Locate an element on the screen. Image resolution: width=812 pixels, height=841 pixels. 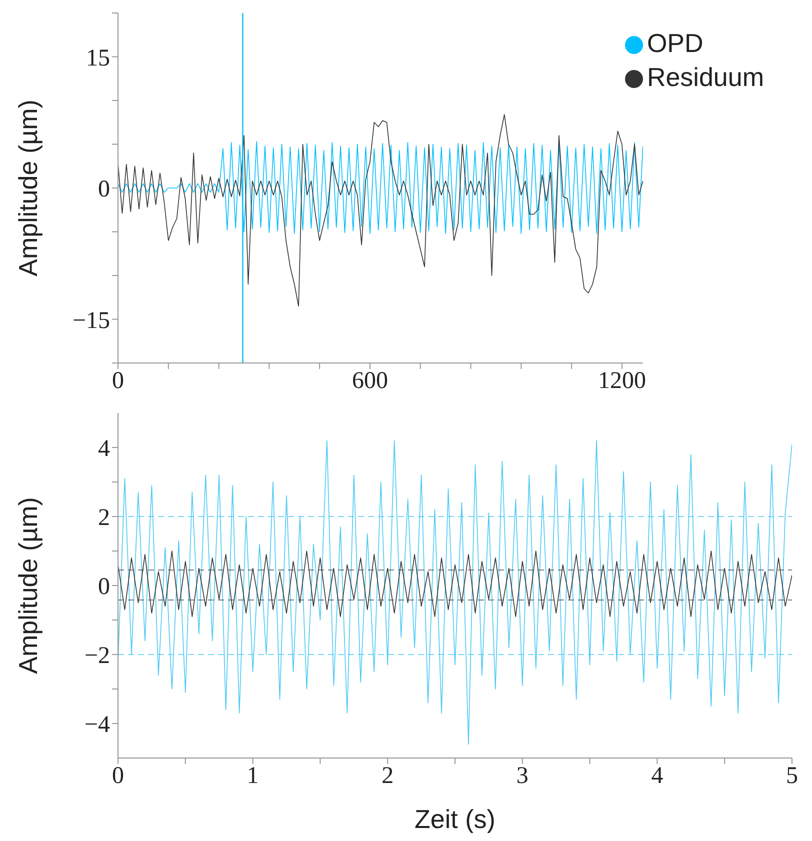
legend-label: OPD is located at coordinates (675, 43).